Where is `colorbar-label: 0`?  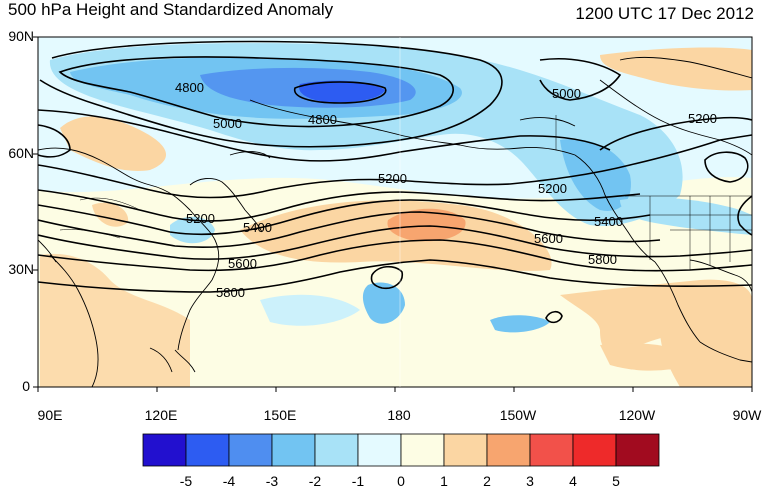
colorbar-label: 0 is located at coordinates (401, 481).